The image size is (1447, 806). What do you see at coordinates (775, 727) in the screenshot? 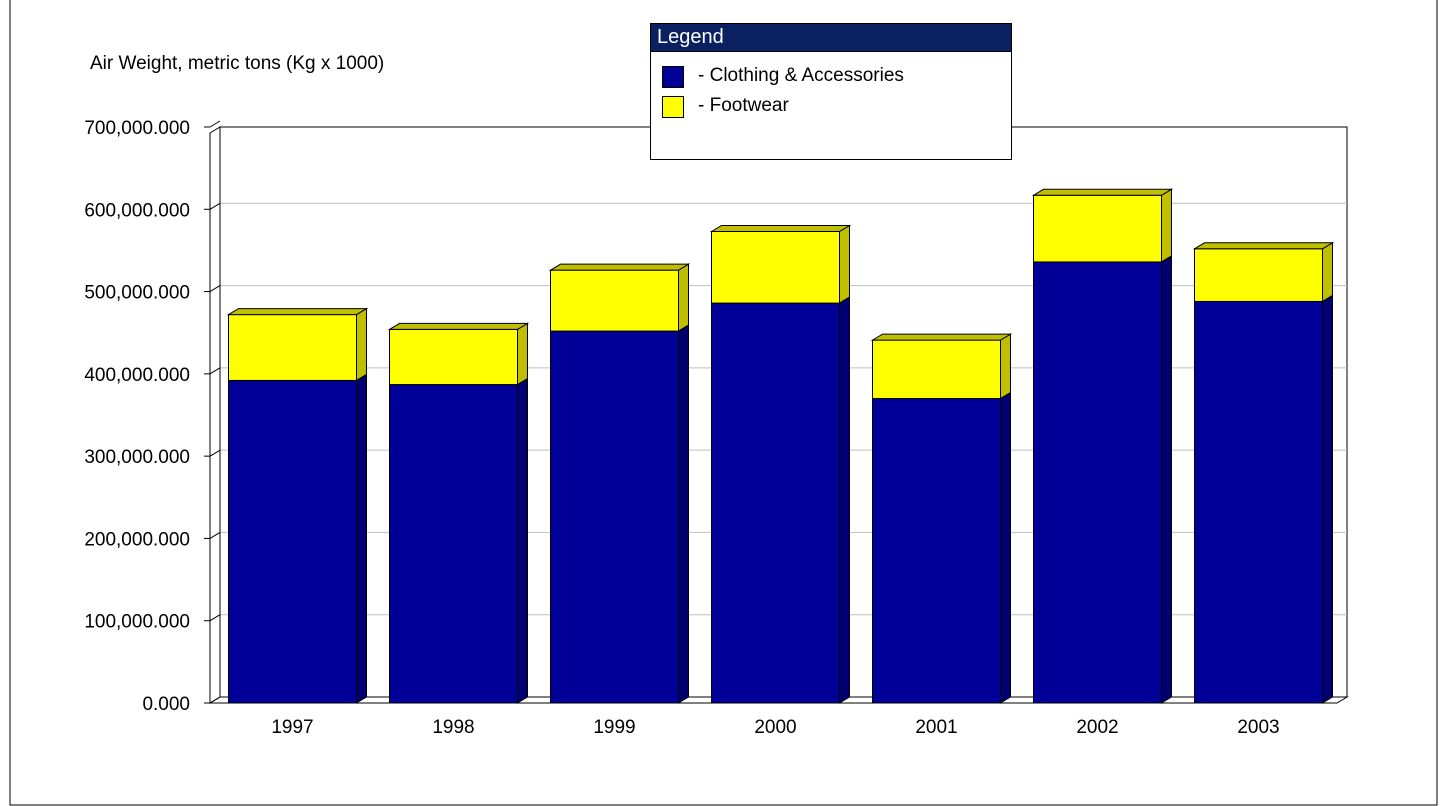
I see `x-tick-label: 2000` at bounding box center [775, 727].